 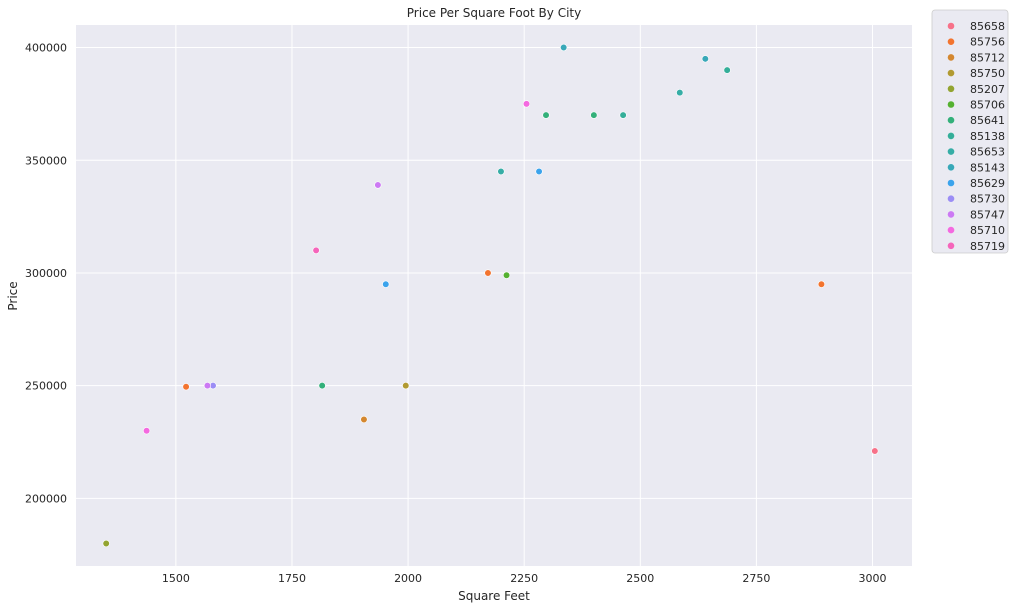 I want to click on x-tick-label: 1500, so click(x=176, y=578).